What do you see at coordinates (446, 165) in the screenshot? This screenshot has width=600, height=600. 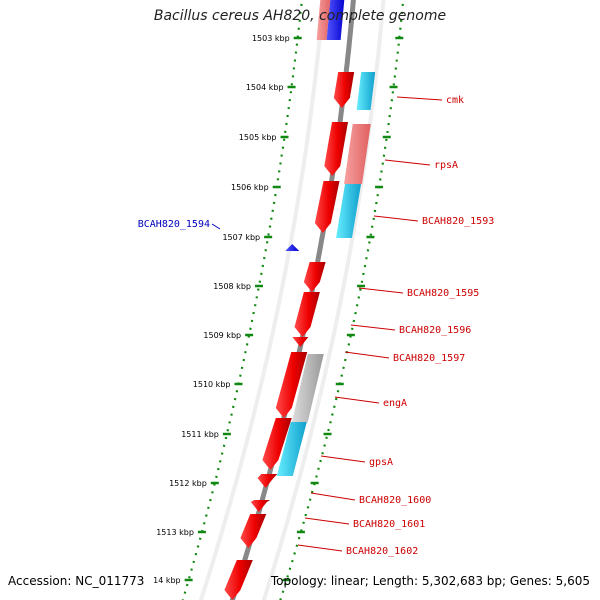 I see `gene-label: rpsA` at bounding box center [446, 165].